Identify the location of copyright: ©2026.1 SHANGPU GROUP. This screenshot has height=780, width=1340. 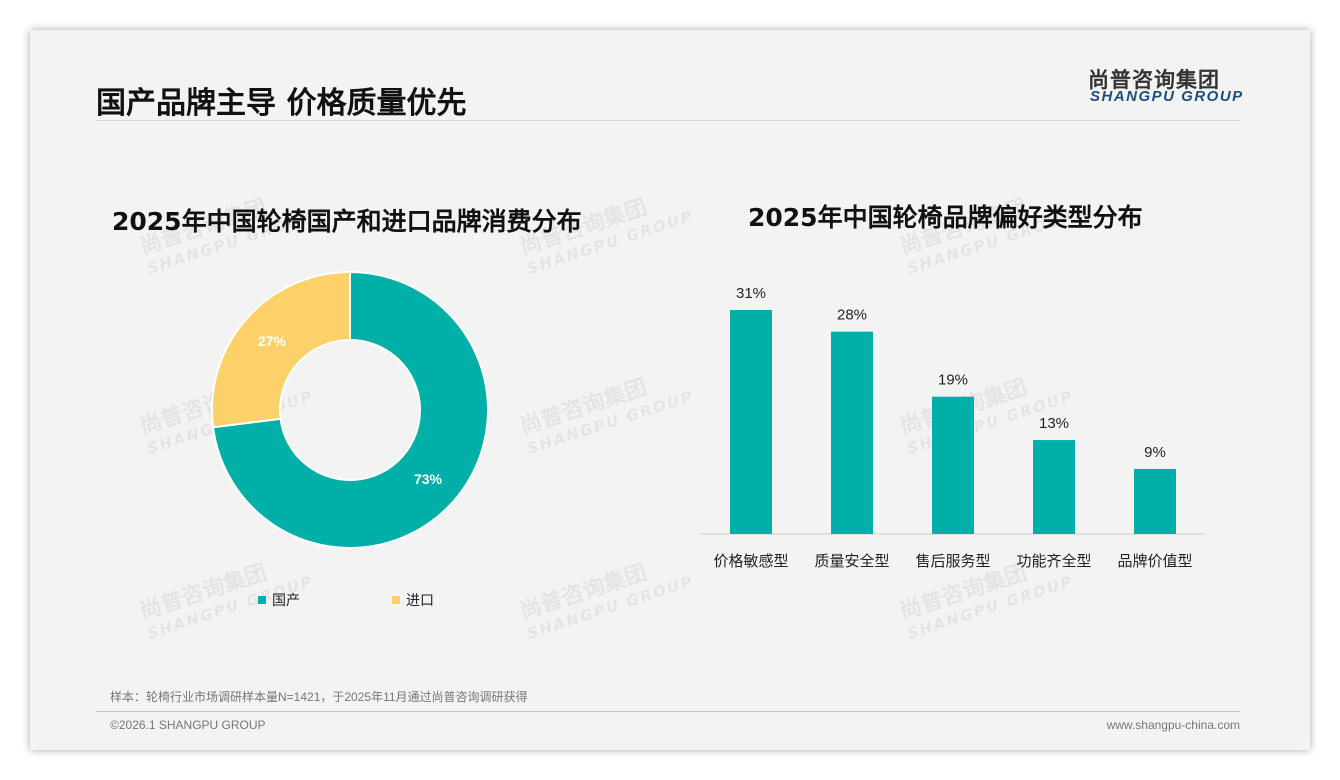
(188, 725).